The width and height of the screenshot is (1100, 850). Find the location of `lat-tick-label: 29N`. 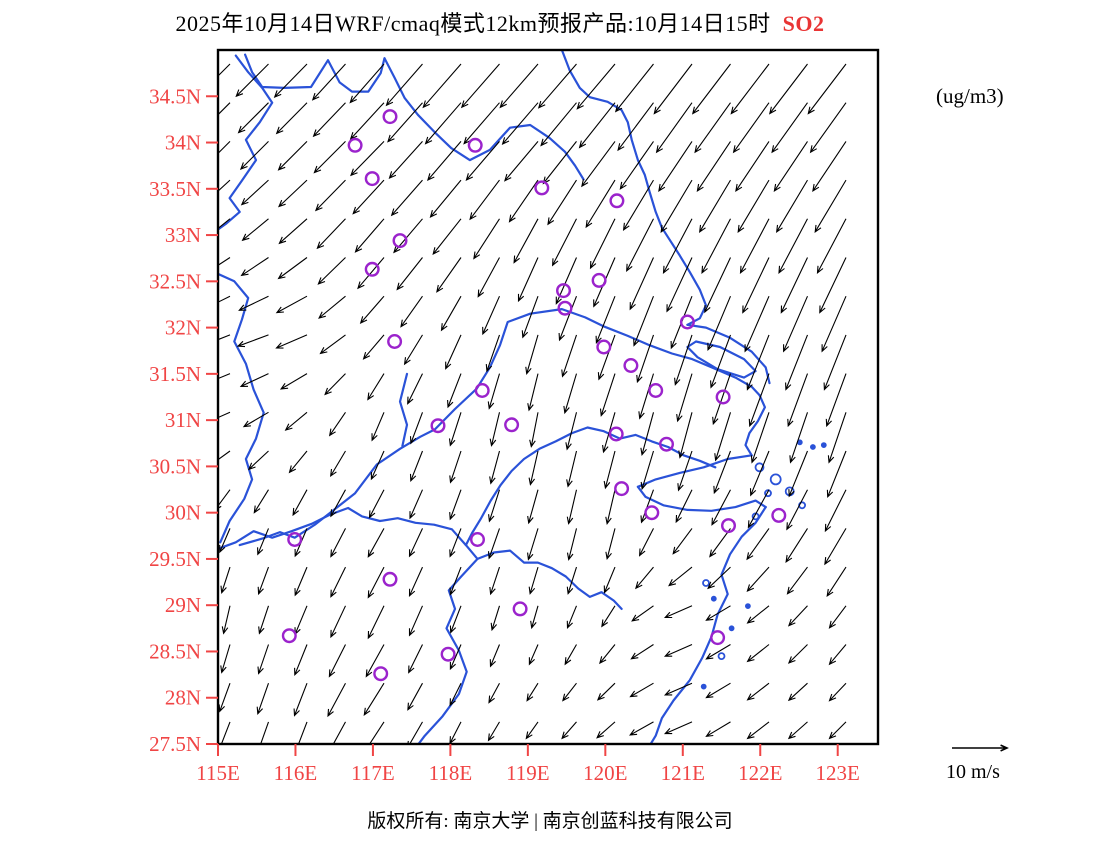

lat-tick-label: 29N is located at coordinates (183, 605).